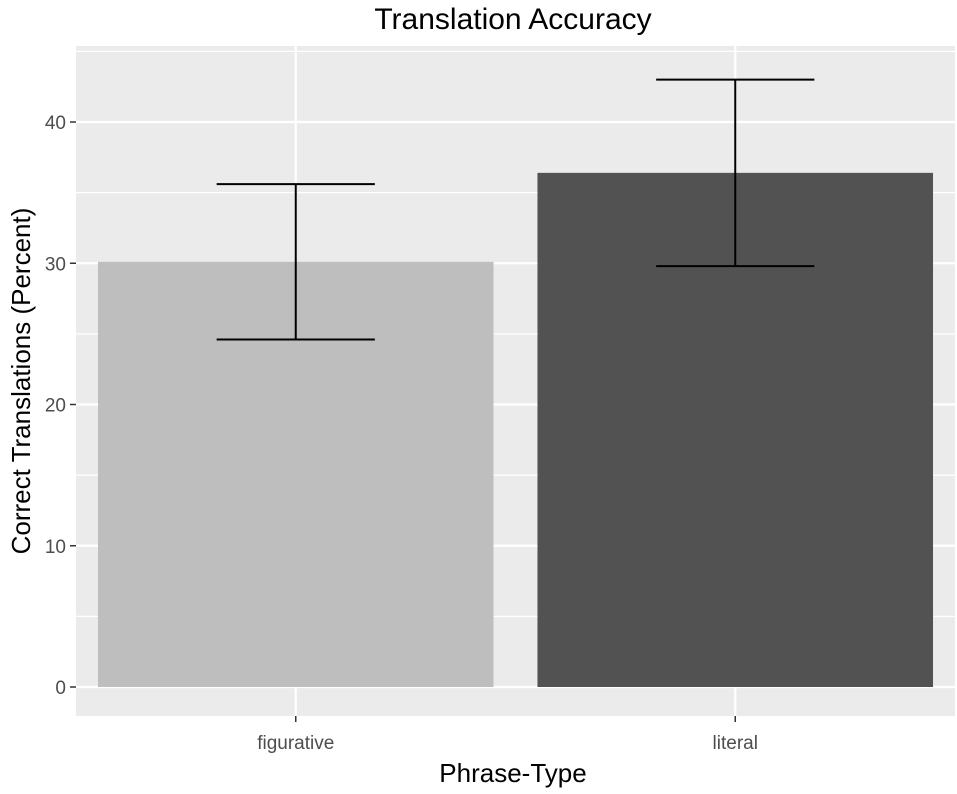 The height and width of the screenshot is (794, 957). I want to click on x-axis-title: Phrase-Type, so click(512, 773).